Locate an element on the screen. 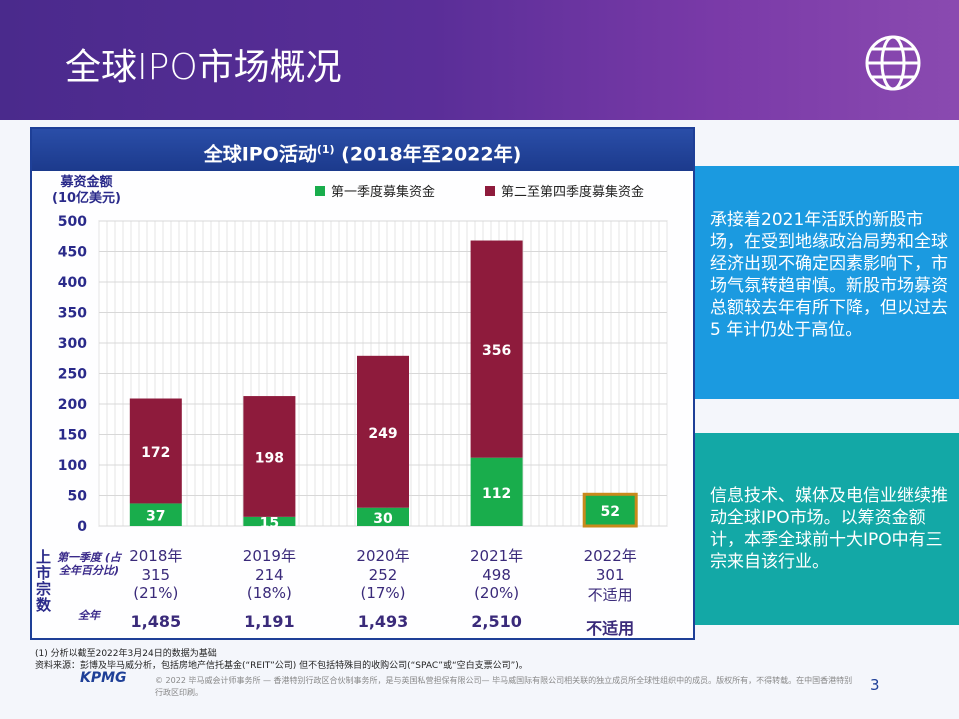 This screenshot has height=719, width=959. kpmg-logo: KPMG is located at coordinates (103, 678).